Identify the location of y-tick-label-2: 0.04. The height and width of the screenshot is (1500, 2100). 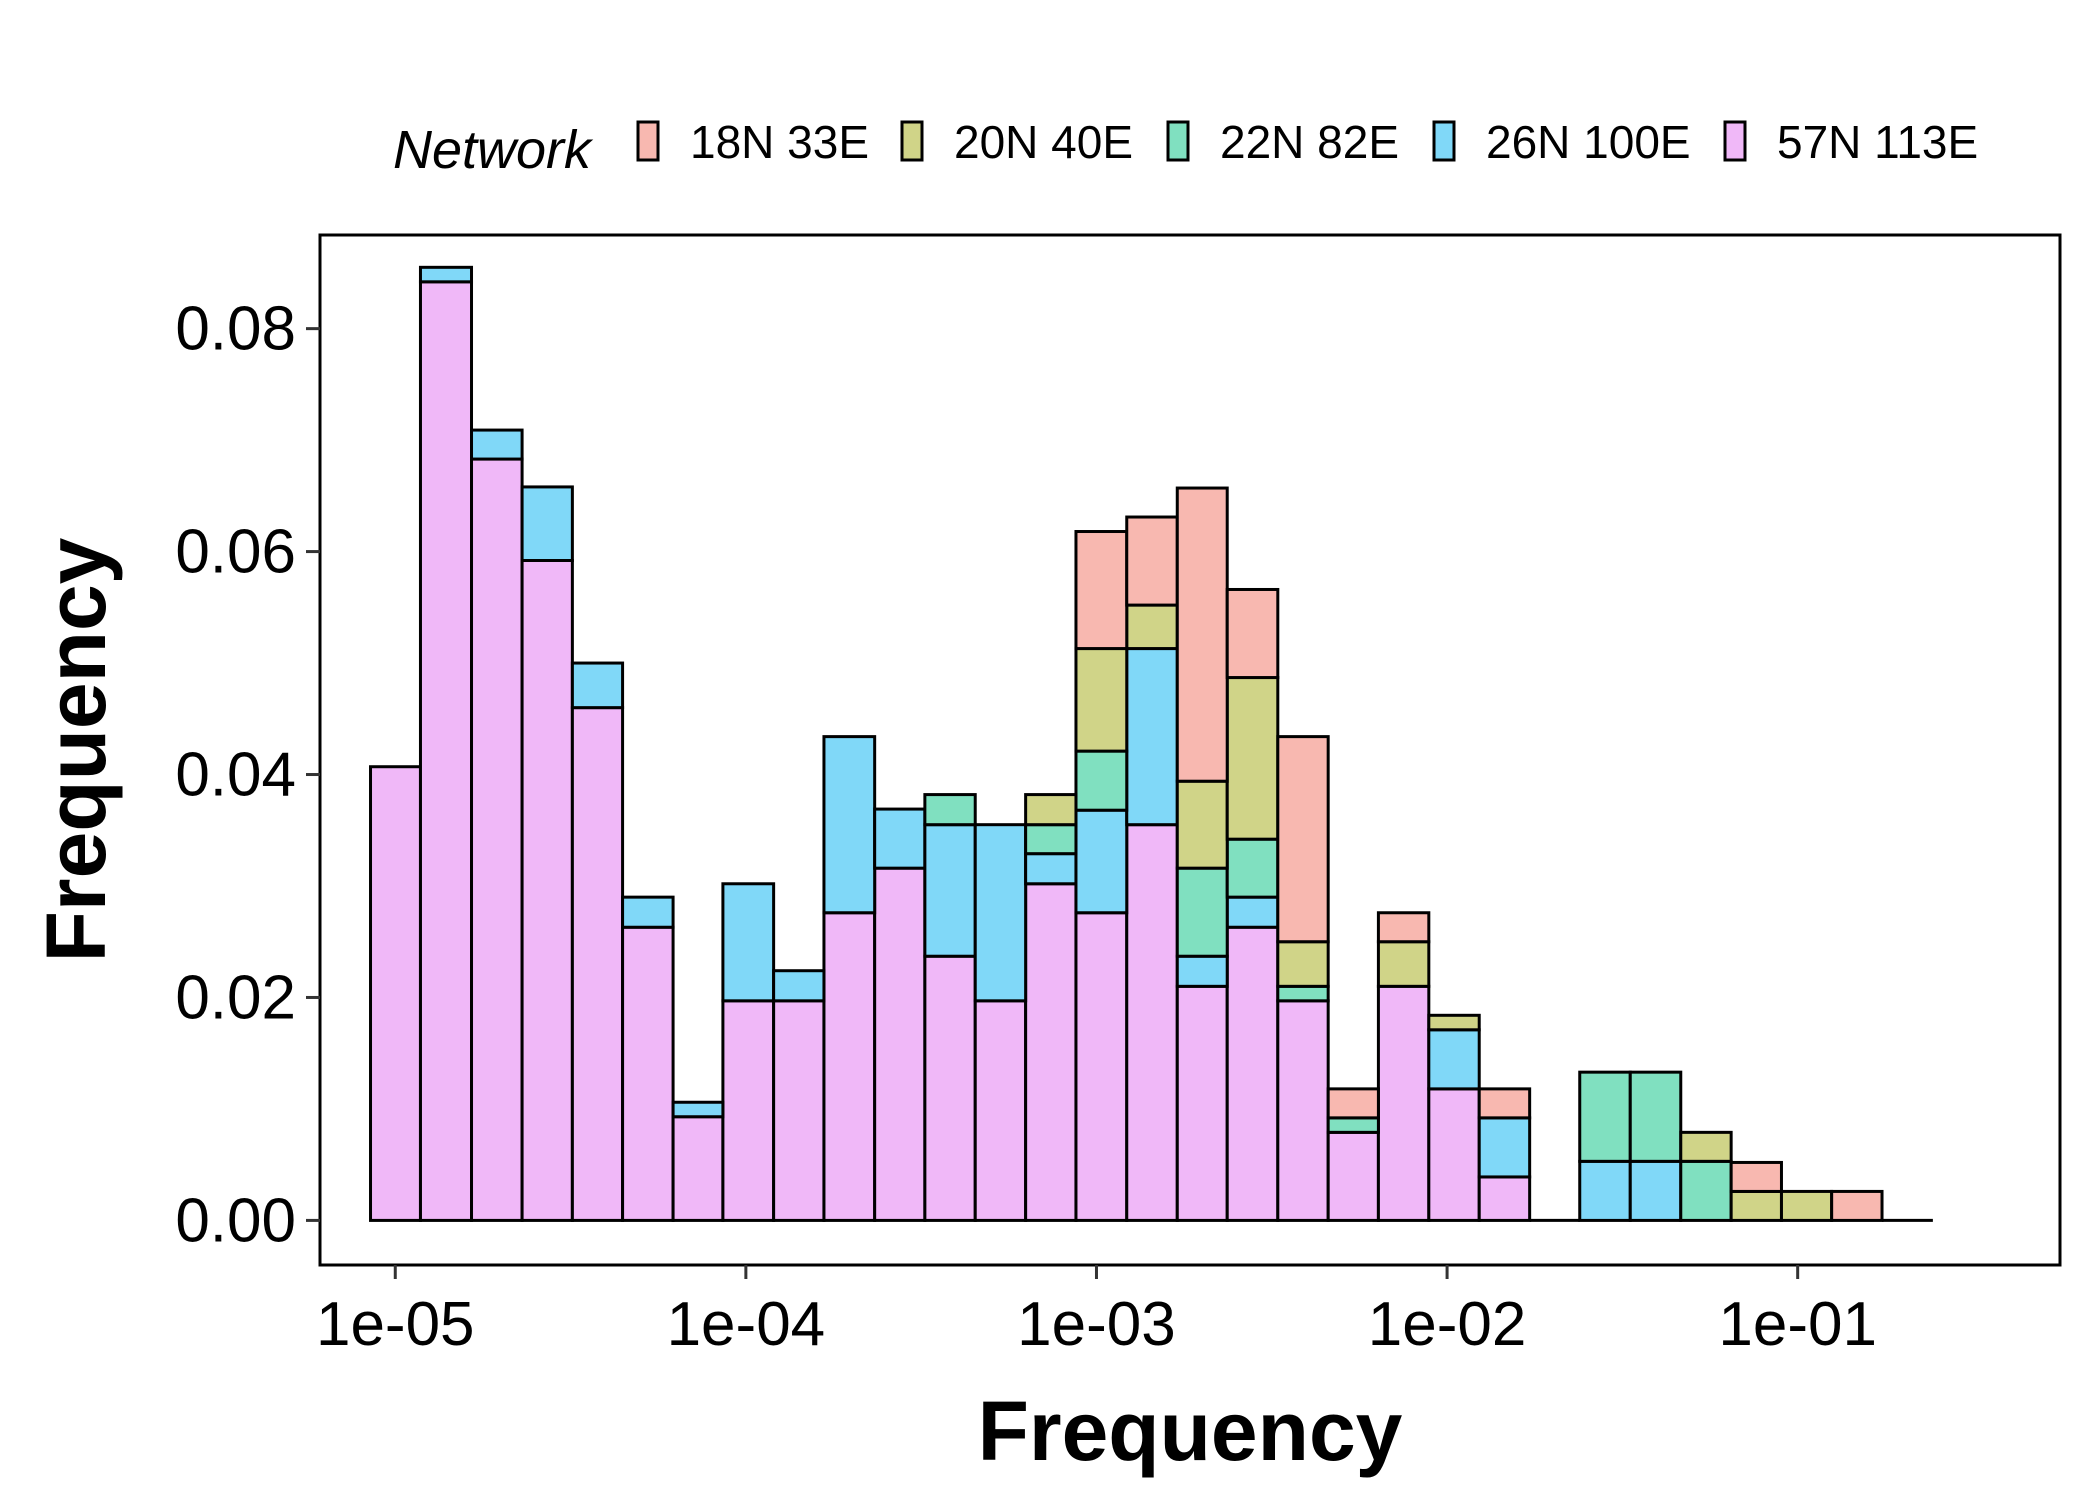
(235, 775).